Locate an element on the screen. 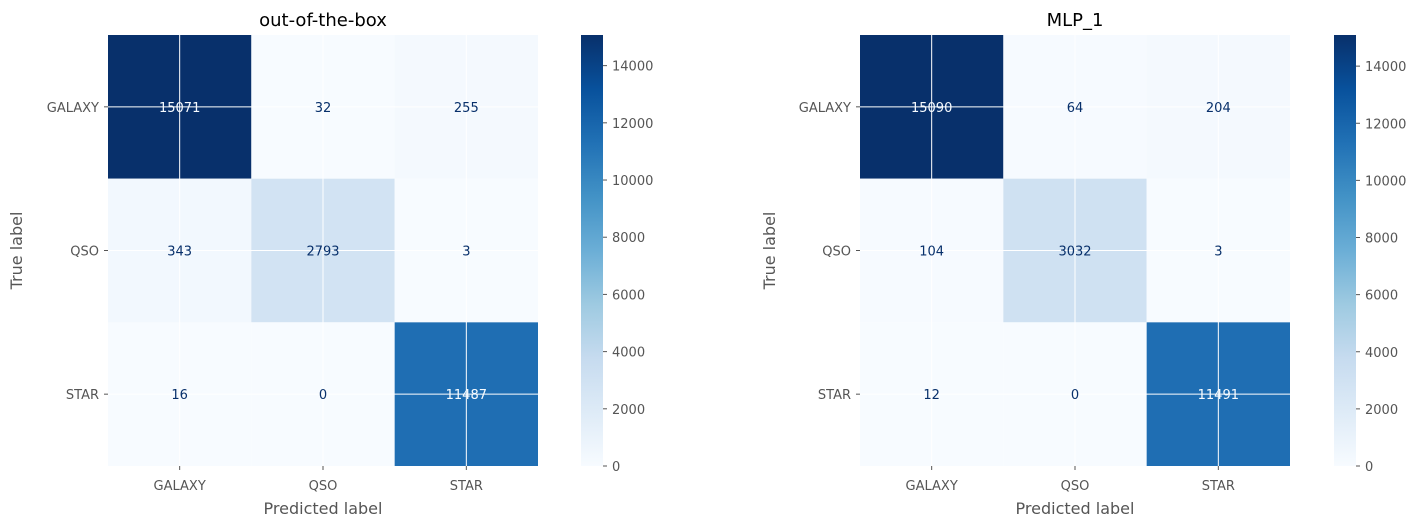 The width and height of the screenshot is (1422, 525). cell-value-label: 104 is located at coordinates (931, 252).